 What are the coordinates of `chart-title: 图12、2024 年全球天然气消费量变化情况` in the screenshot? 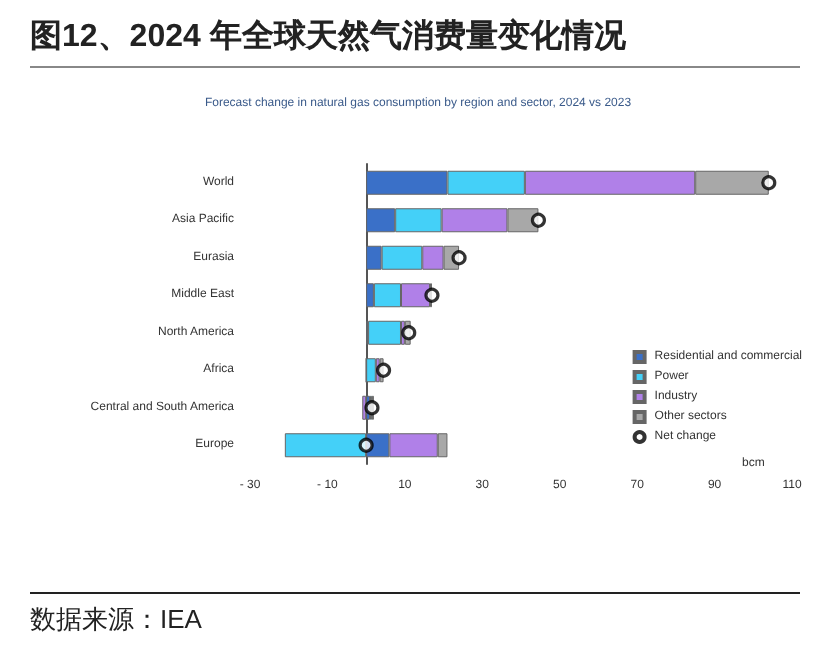 It's located at (415, 42).